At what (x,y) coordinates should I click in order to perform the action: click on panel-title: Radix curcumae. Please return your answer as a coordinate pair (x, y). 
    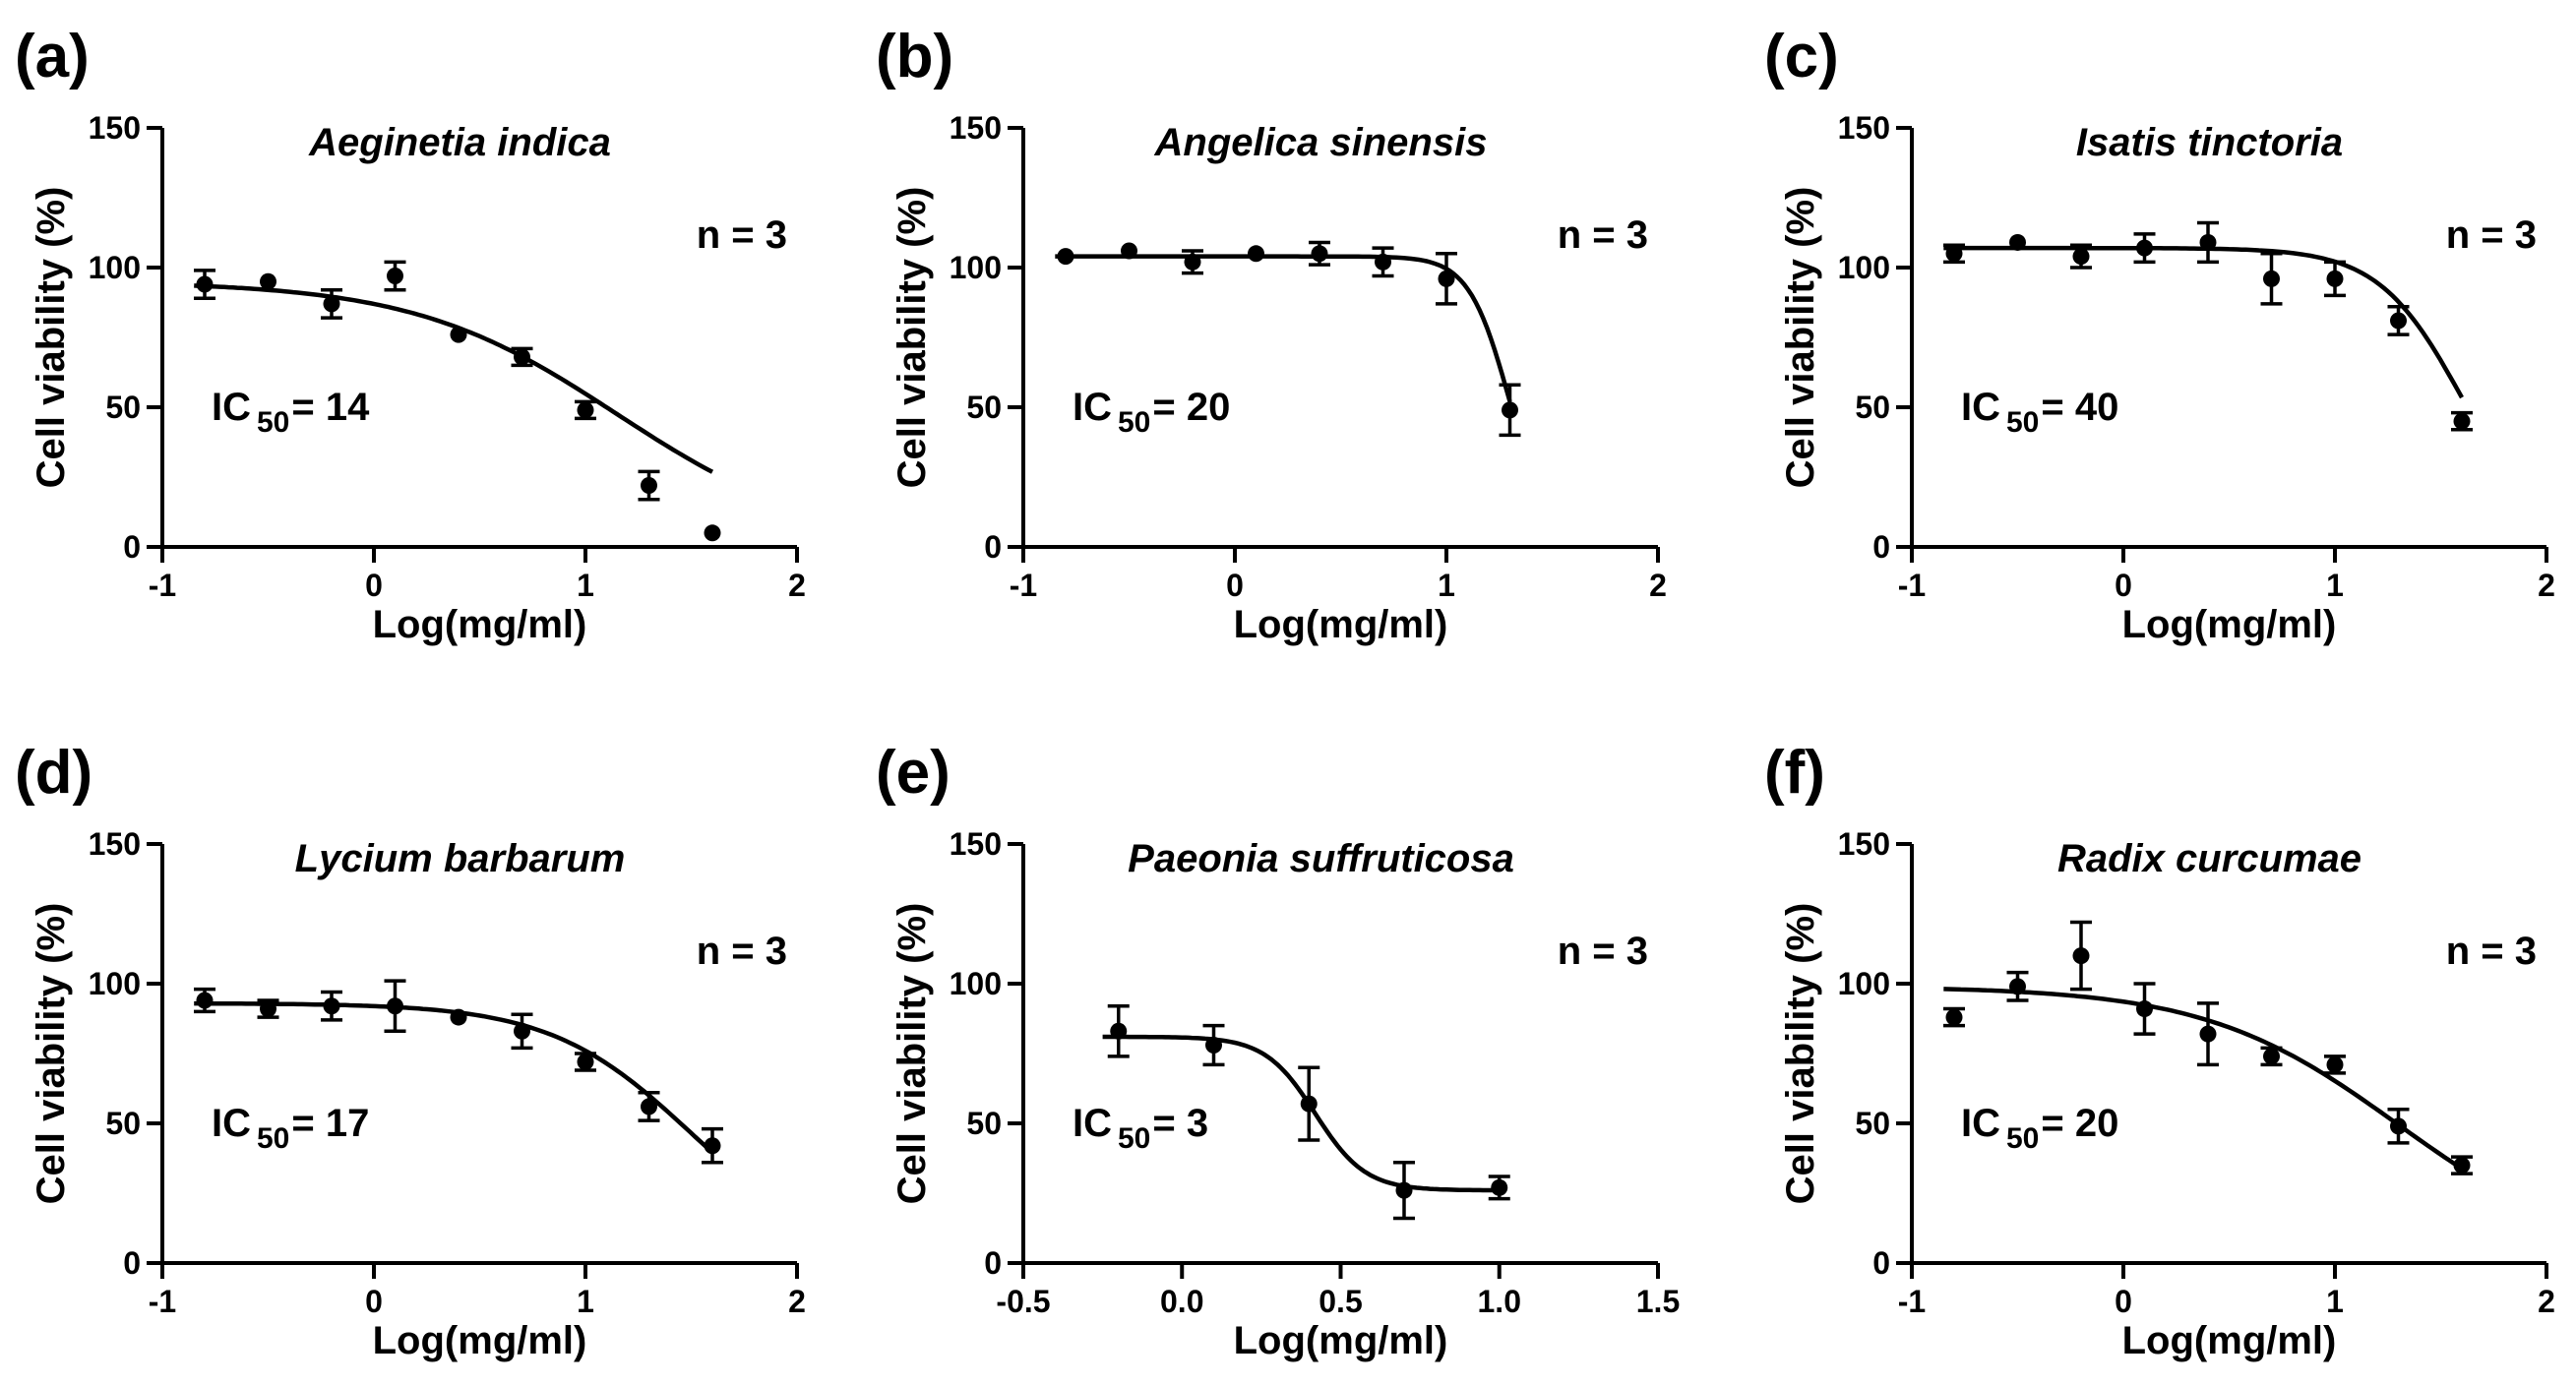
    Looking at the image, I should click on (2209, 858).